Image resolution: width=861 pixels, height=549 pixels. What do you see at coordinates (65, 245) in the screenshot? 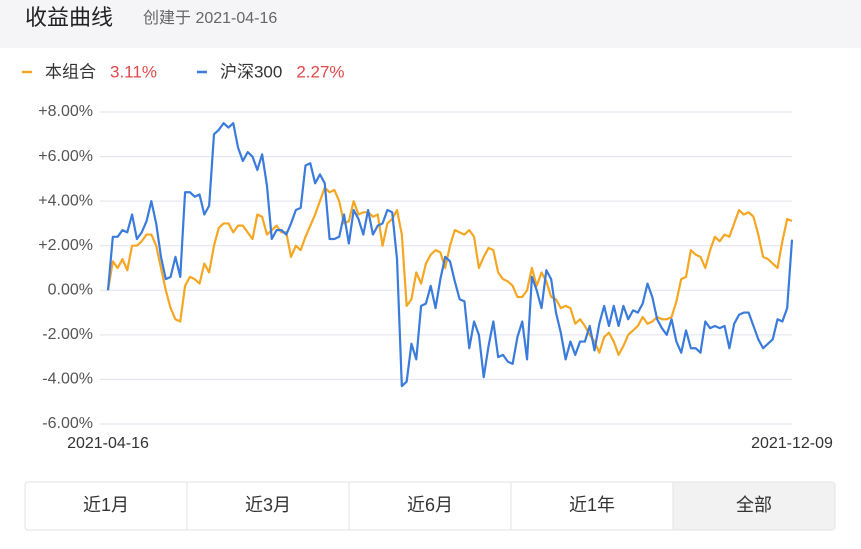
I see `y-tick-label: +2.00%` at bounding box center [65, 245].